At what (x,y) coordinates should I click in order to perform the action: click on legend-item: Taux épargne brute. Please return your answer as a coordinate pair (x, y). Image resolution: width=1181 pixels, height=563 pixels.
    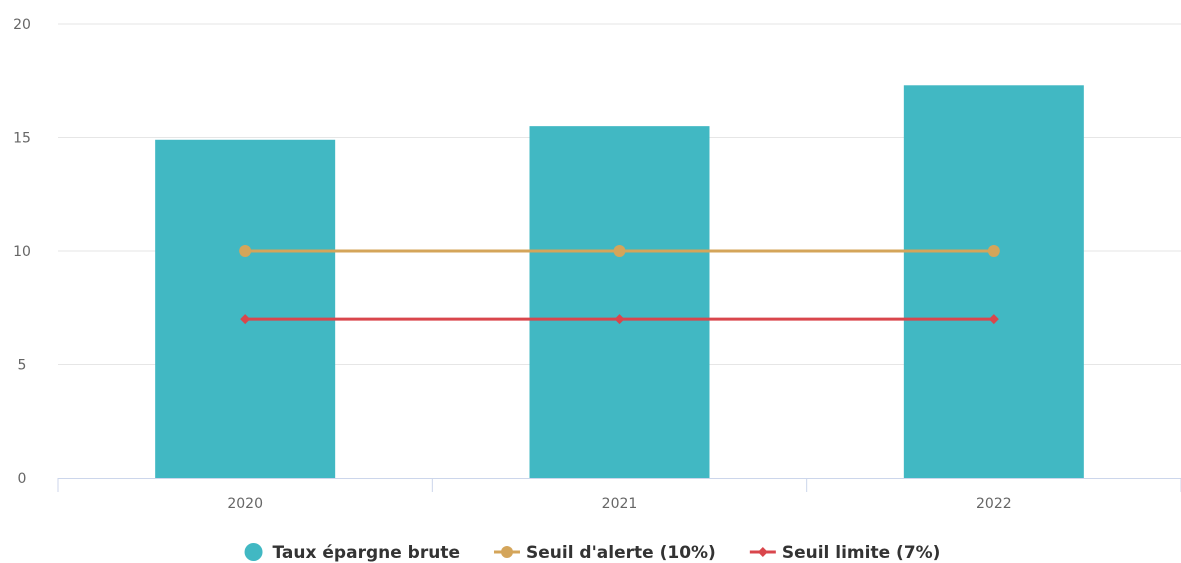
    Looking at the image, I should click on (352, 553).